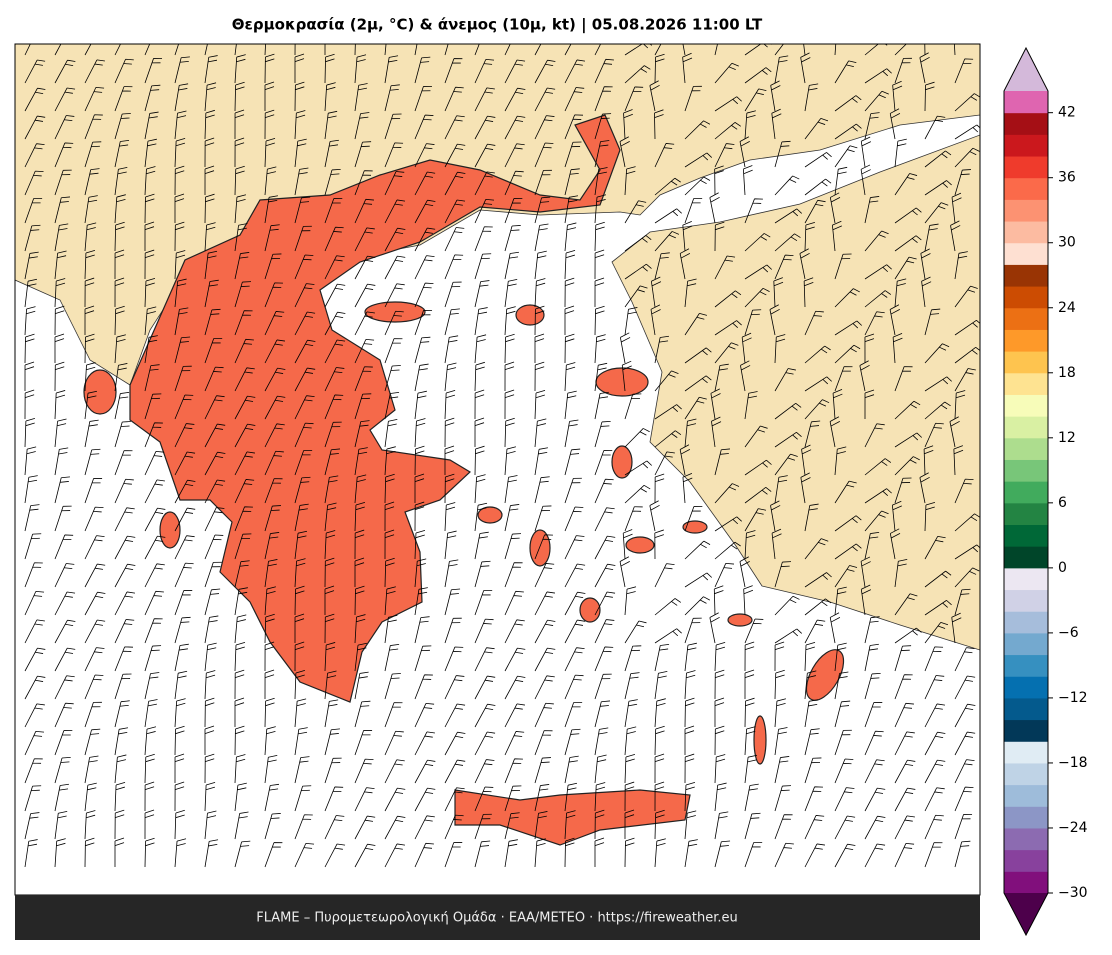  I want to click on island, so click(170, 530).